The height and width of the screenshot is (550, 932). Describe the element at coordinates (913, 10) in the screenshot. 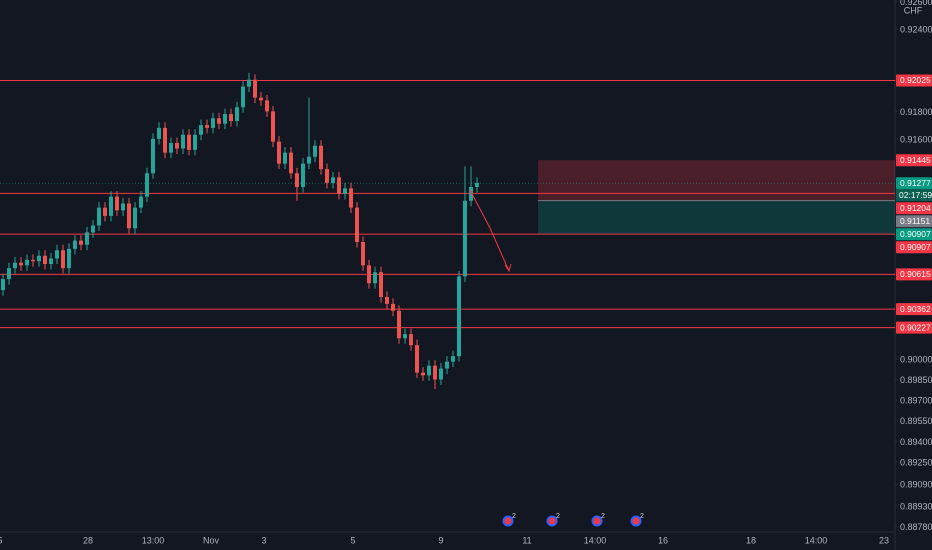

I see `currency-label: CHF` at that location.